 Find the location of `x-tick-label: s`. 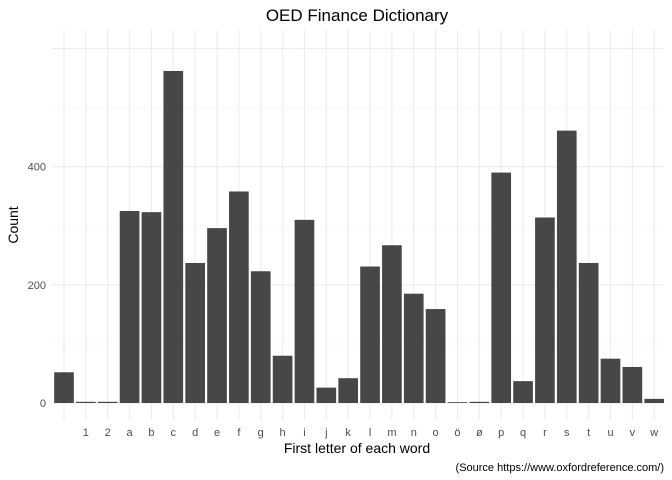

x-tick-label: s is located at coordinates (567, 433).